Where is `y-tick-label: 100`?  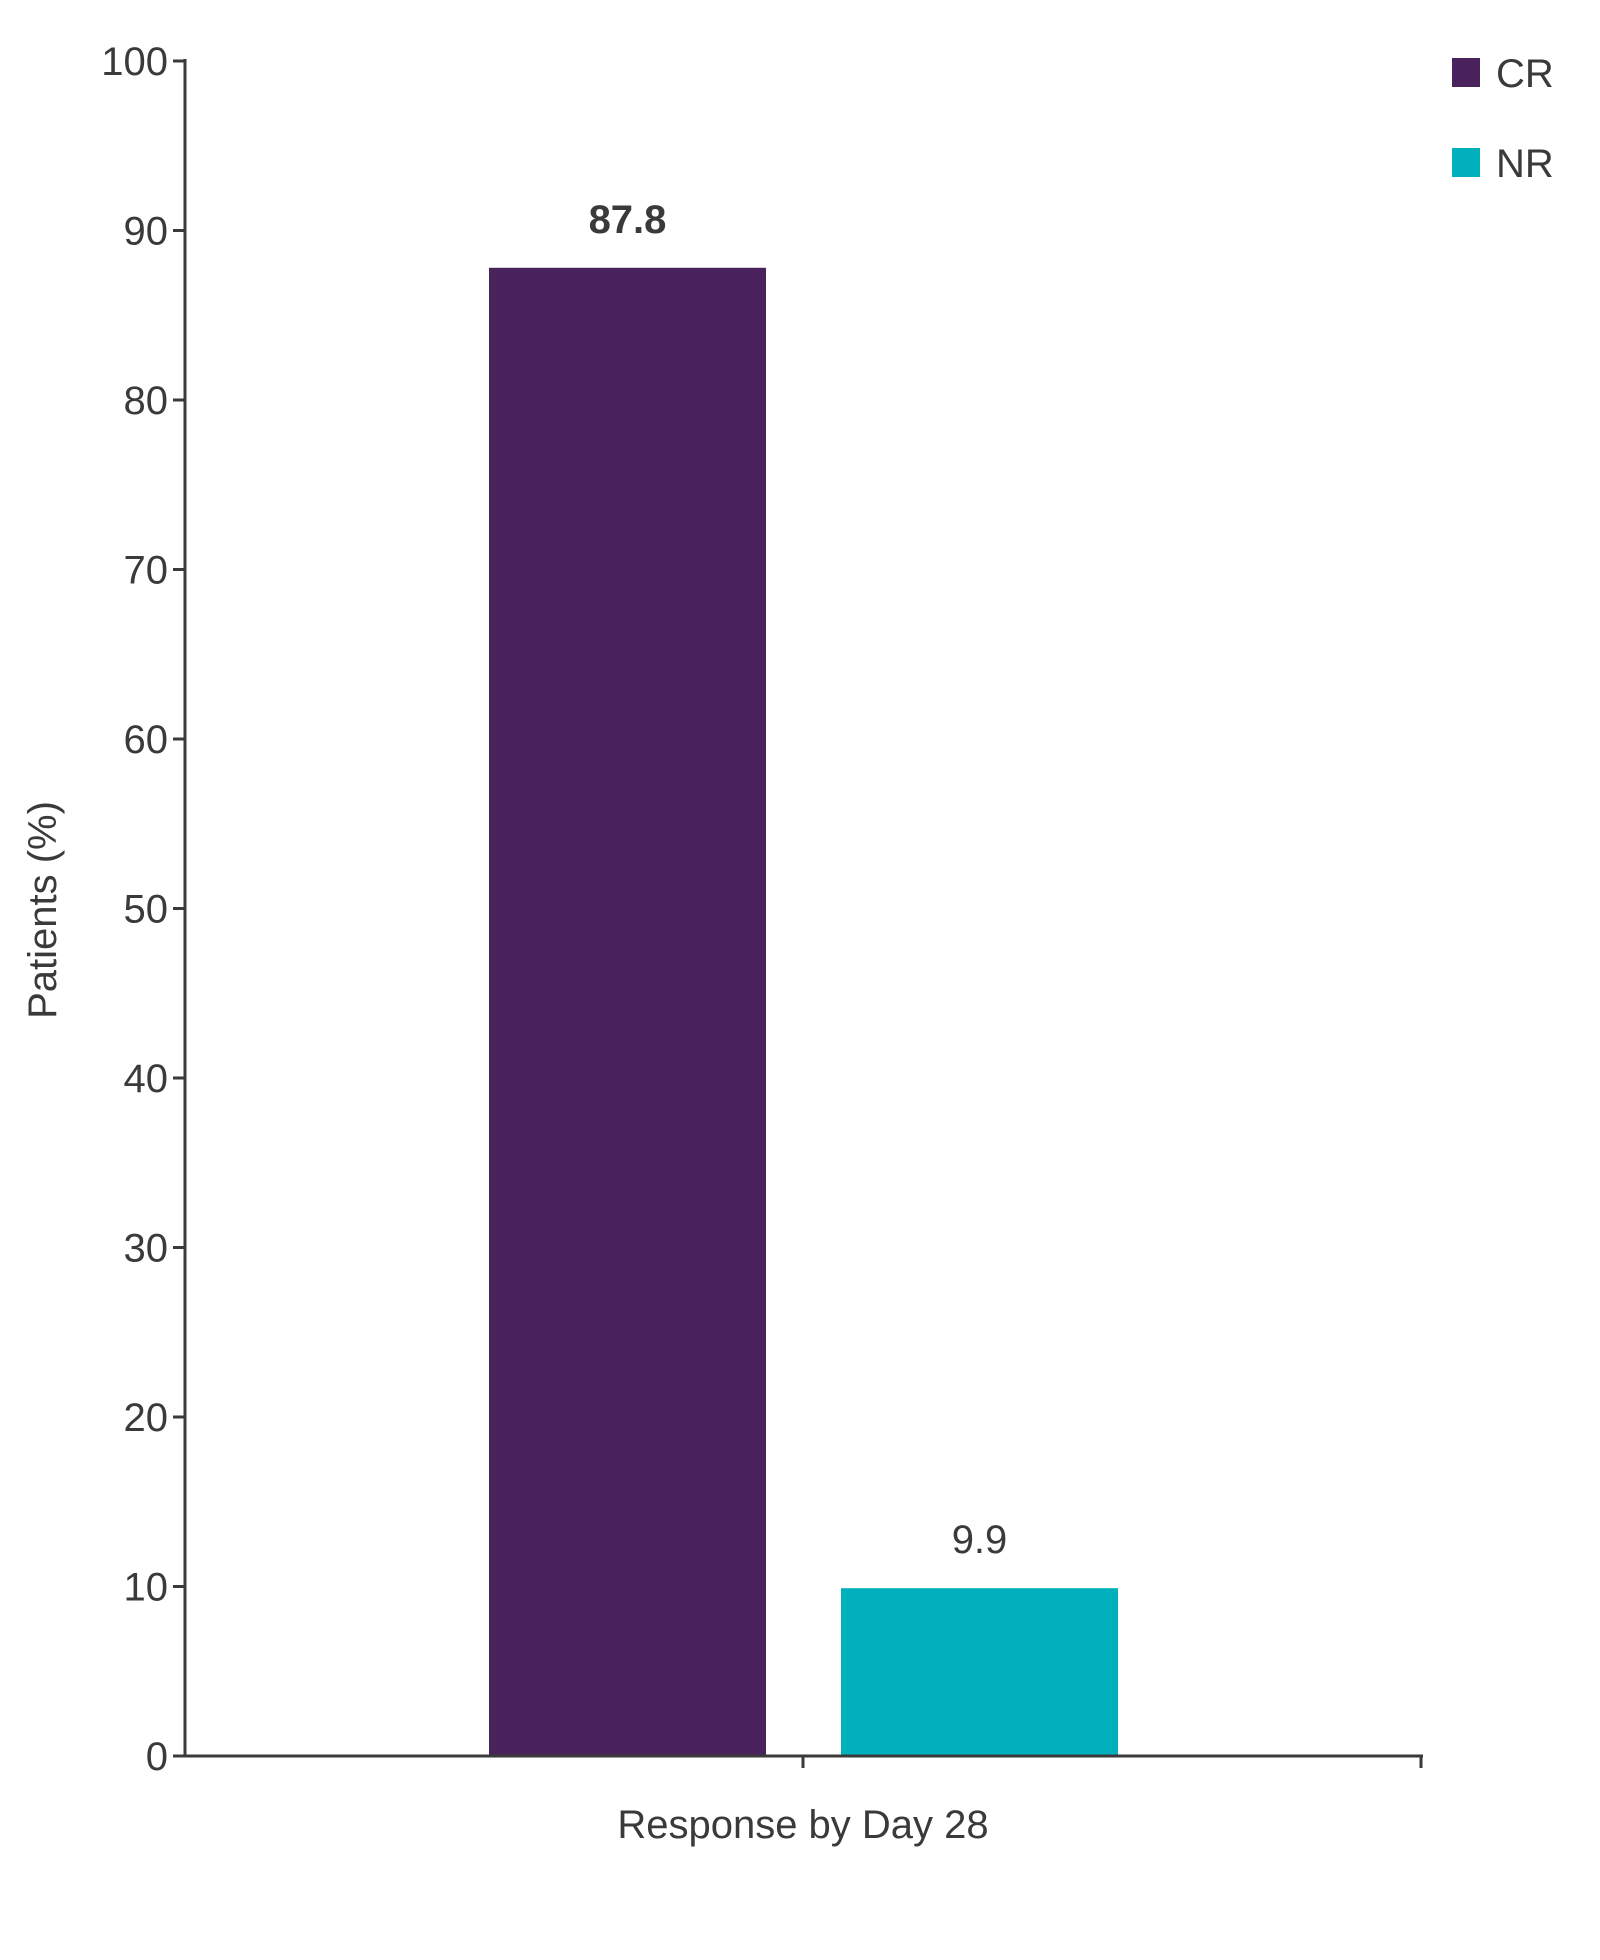 y-tick-label: 100 is located at coordinates (134, 62).